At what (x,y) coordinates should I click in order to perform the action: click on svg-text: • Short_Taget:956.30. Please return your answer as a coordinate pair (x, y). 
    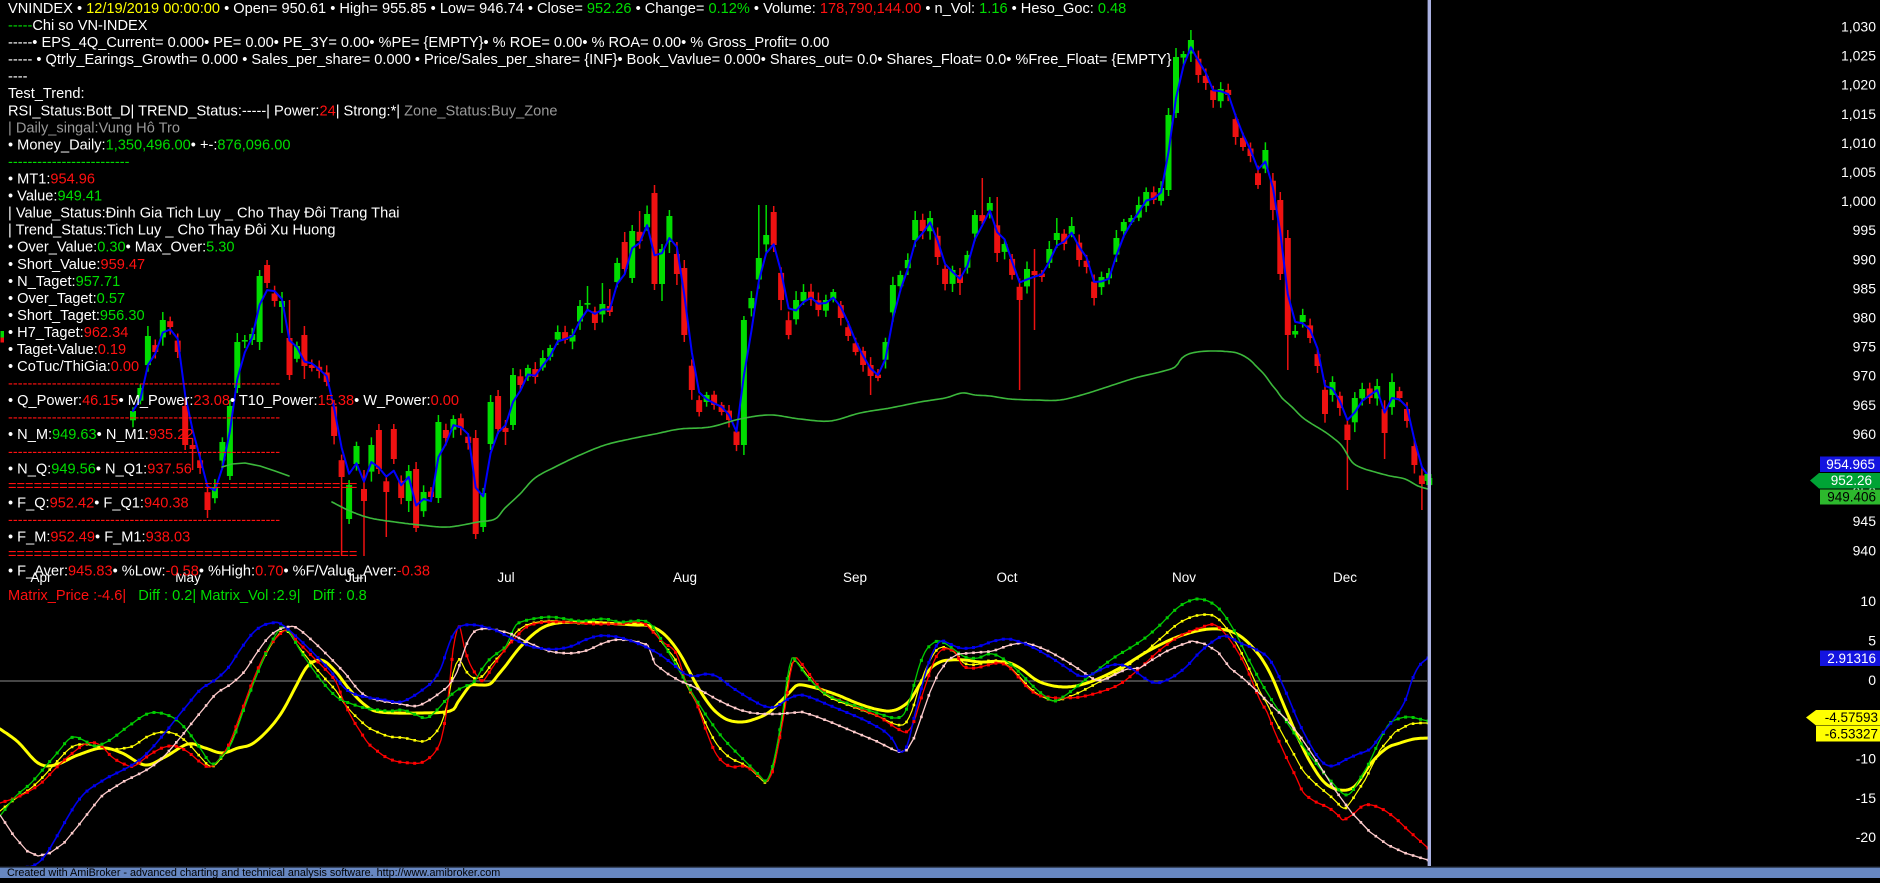
    Looking at the image, I should click on (76, 316).